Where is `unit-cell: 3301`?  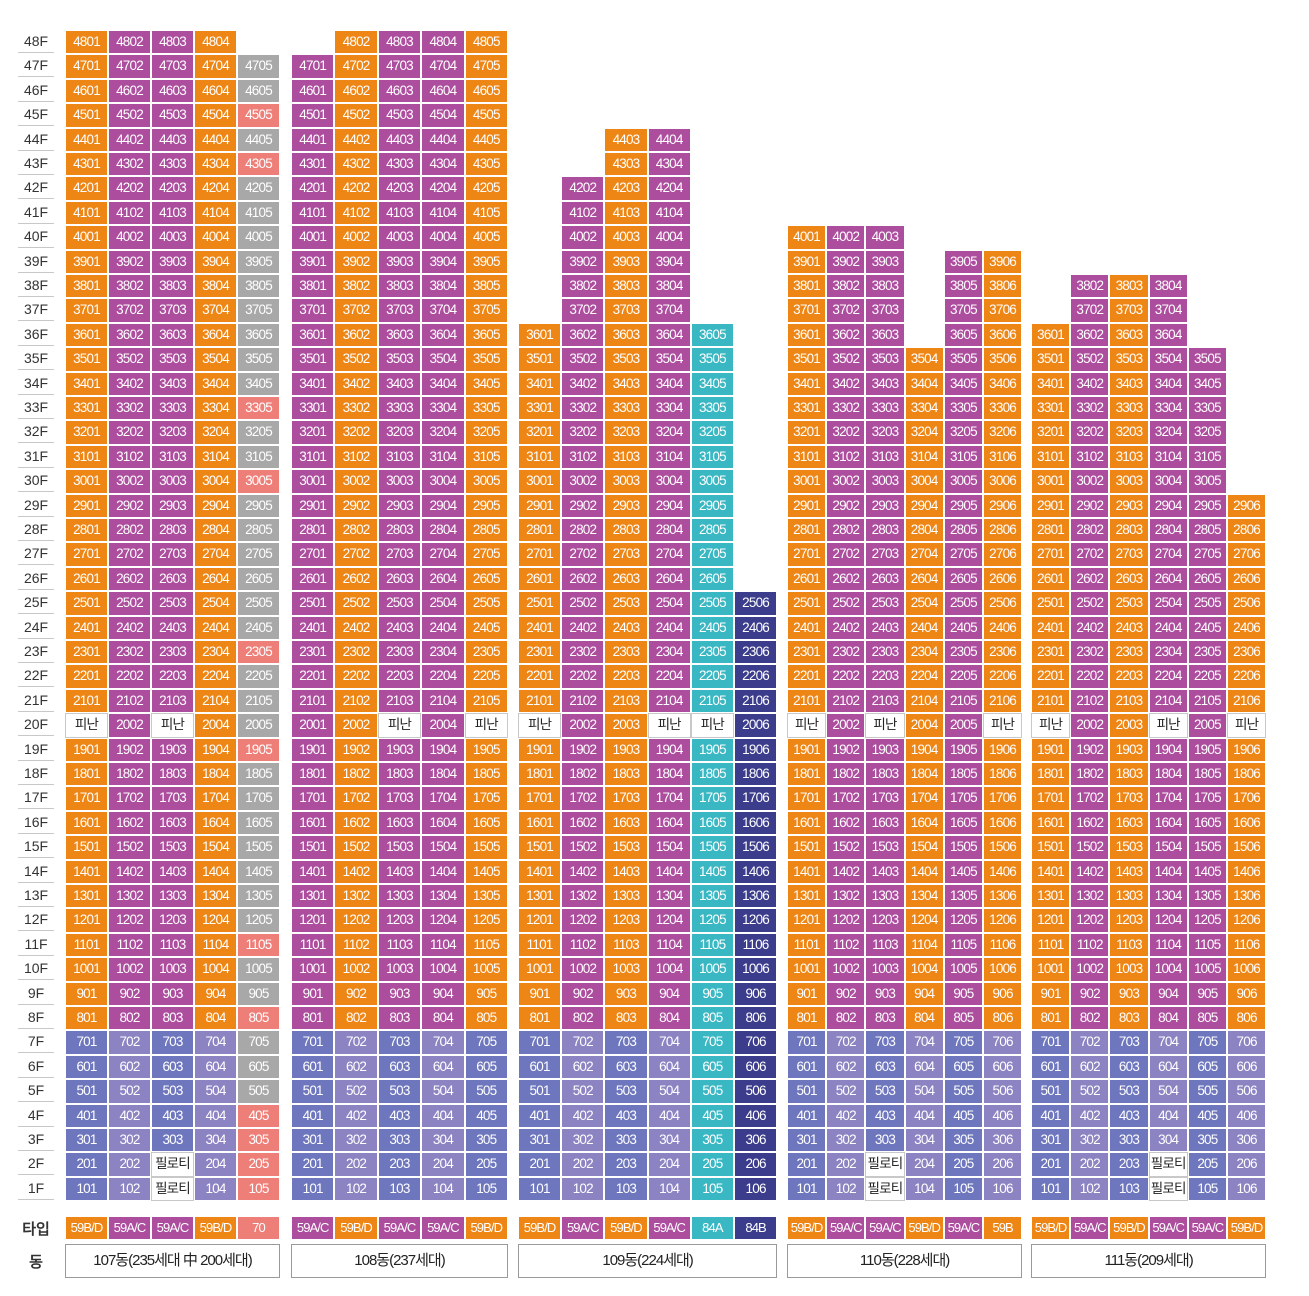 unit-cell: 3301 is located at coordinates (86, 408).